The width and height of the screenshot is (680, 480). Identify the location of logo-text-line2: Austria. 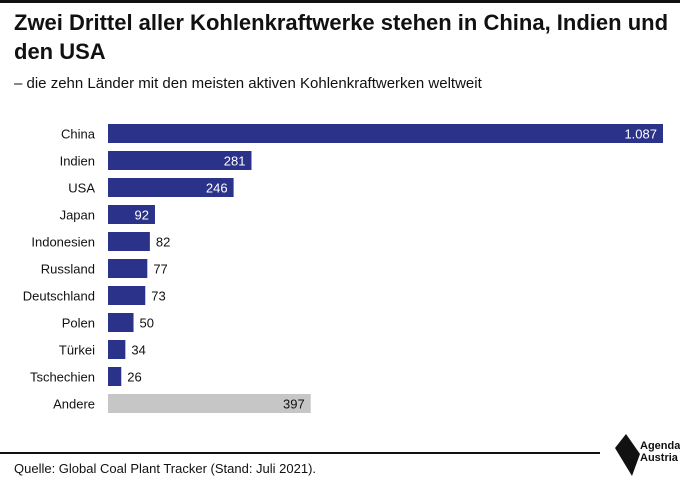
(659, 458).